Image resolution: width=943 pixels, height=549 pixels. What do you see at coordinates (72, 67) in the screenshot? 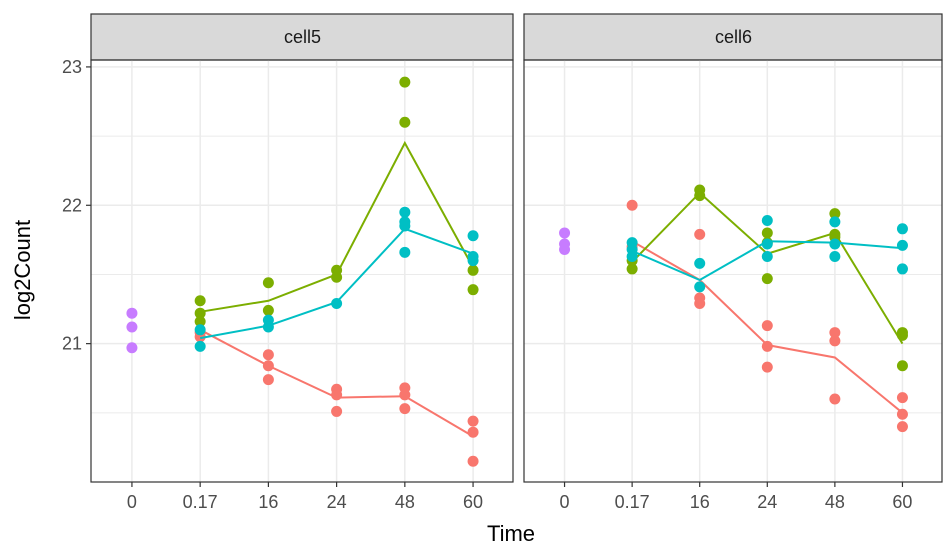
I see `y-tick-label: 23` at bounding box center [72, 67].